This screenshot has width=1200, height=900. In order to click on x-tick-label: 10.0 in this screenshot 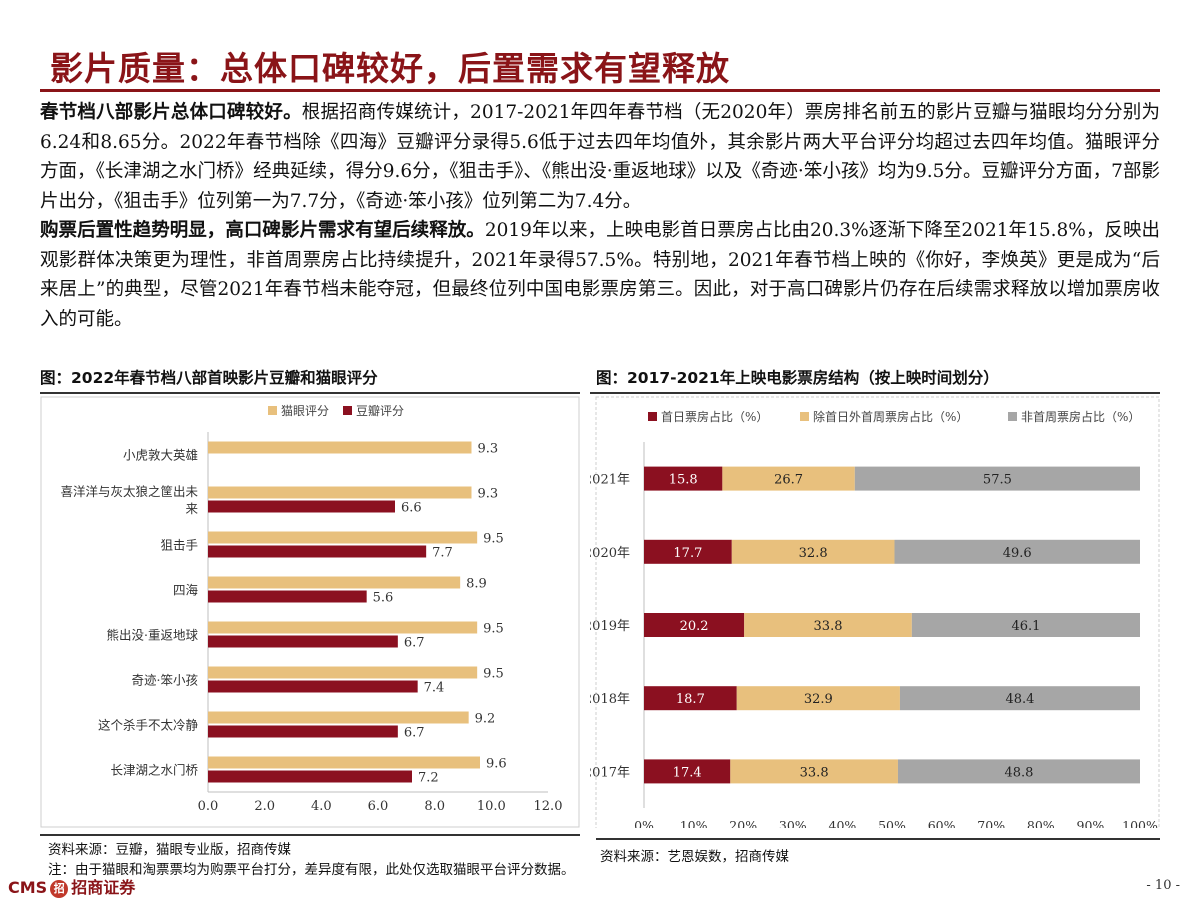, I will do `click(491, 806)`.